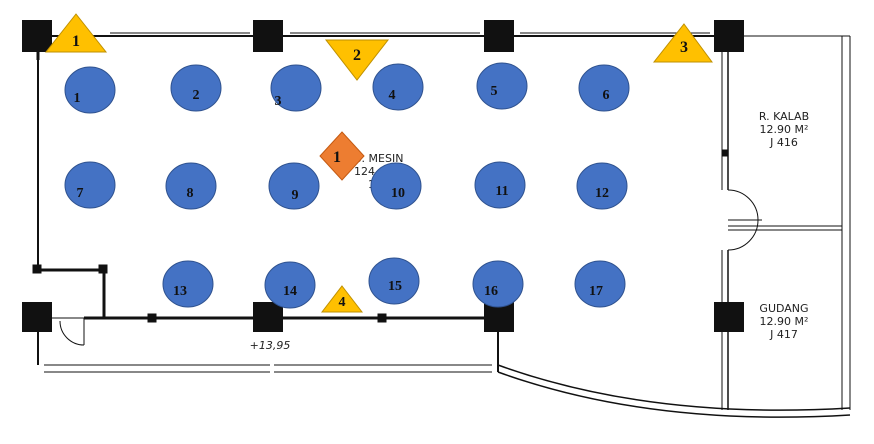  What do you see at coordinates (602, 193) in the screenshot?
I see `circle-label: 12` at bounding box center [602, 193].